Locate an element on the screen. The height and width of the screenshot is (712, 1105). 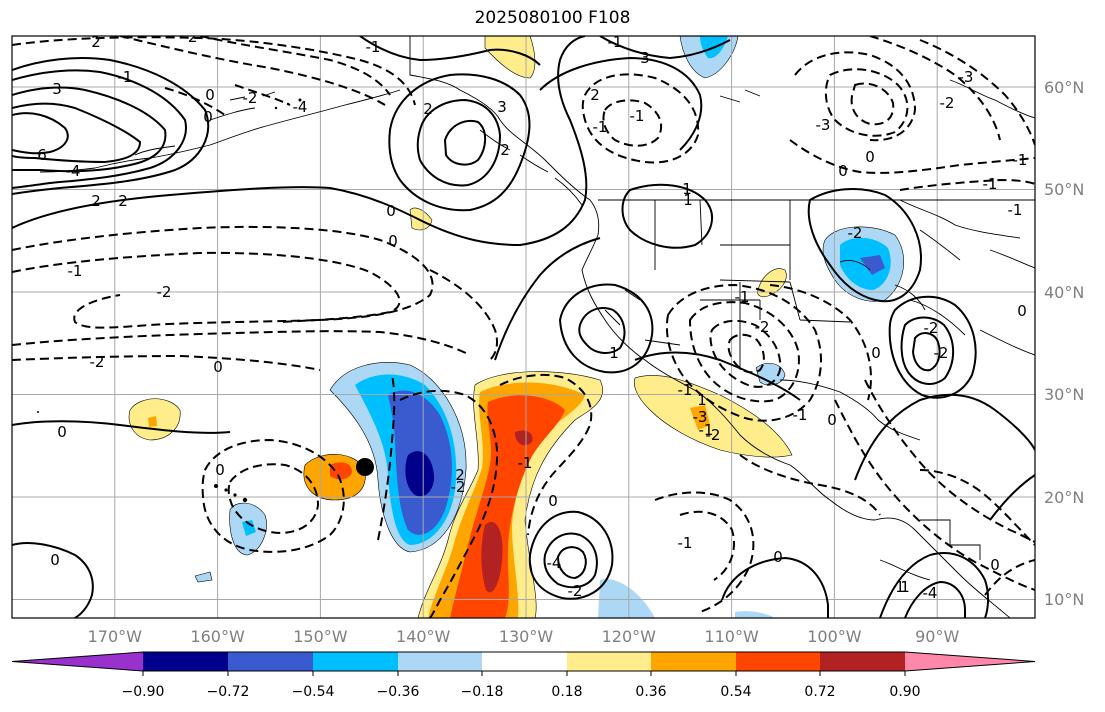
lat-tick-label: 60°N is located at coordinates (1064, 87).